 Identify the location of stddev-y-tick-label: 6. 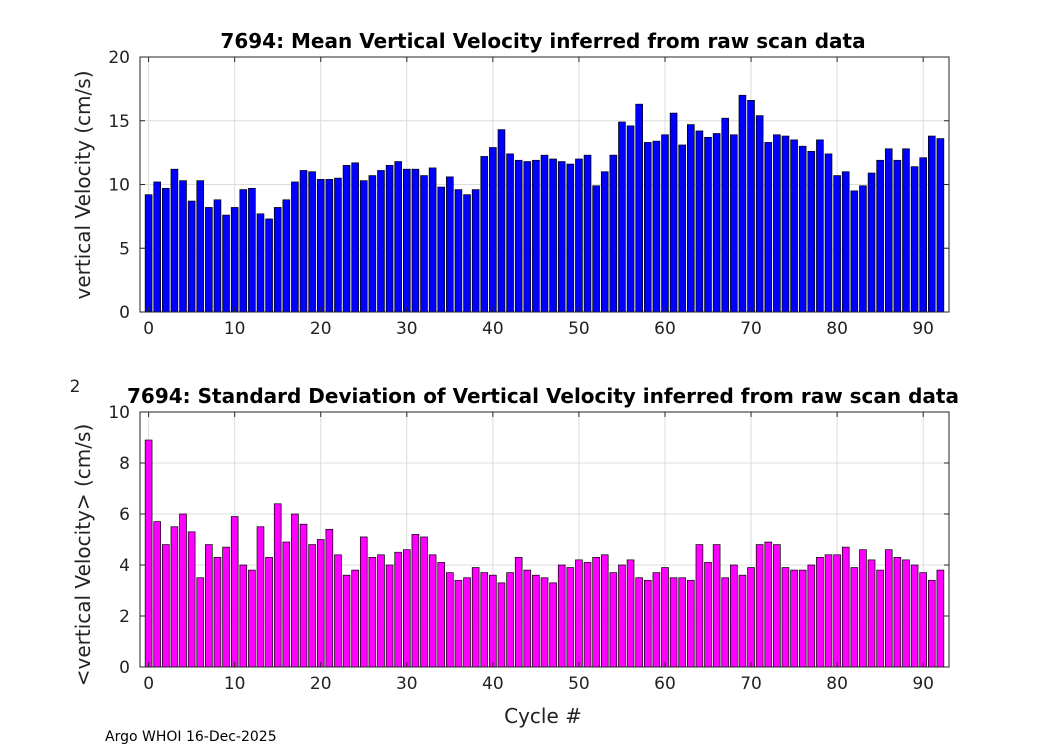
(124, 515).